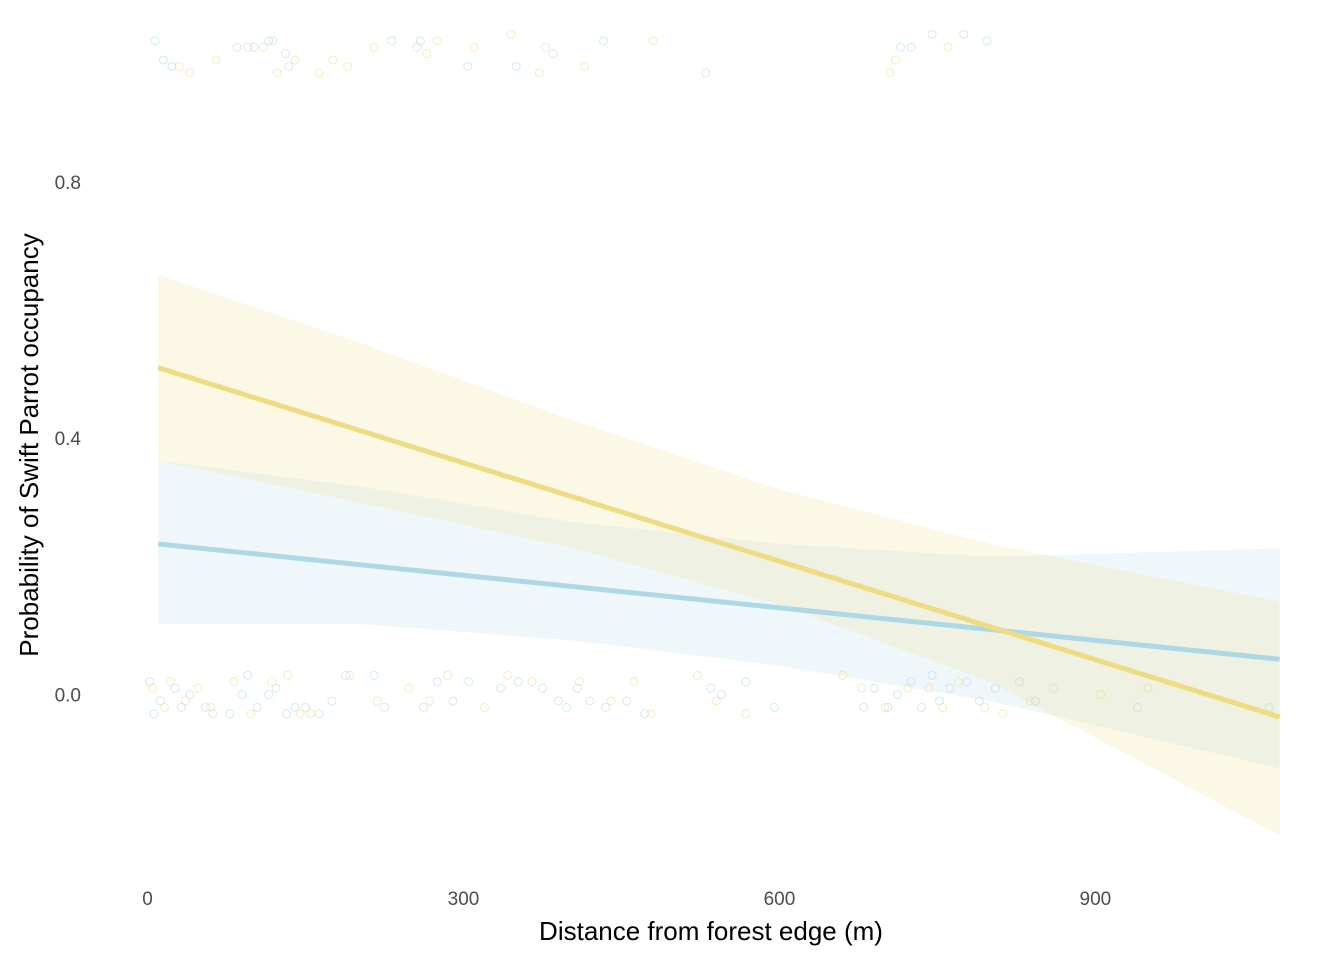 The height and width of the screenshot is (960, 1344). Describe the element at coordinates (780, 899) in the screenshot. I see `x-tick-label: 600` at that location.